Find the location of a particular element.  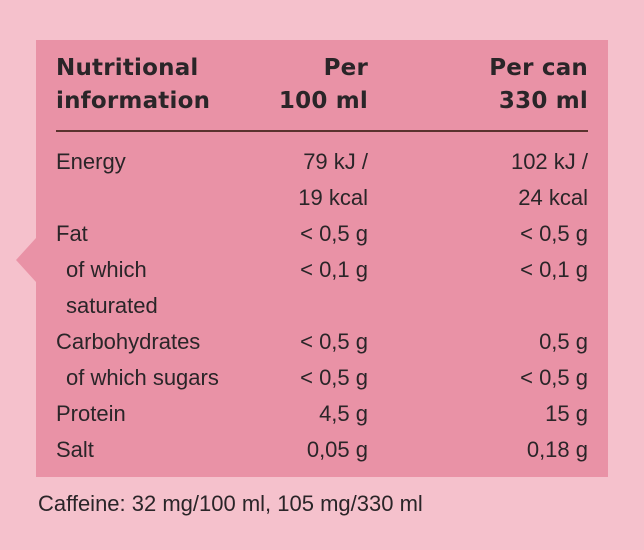

header-per-can-330ml: Per can 330 ml is located at coordinates (538, 84).